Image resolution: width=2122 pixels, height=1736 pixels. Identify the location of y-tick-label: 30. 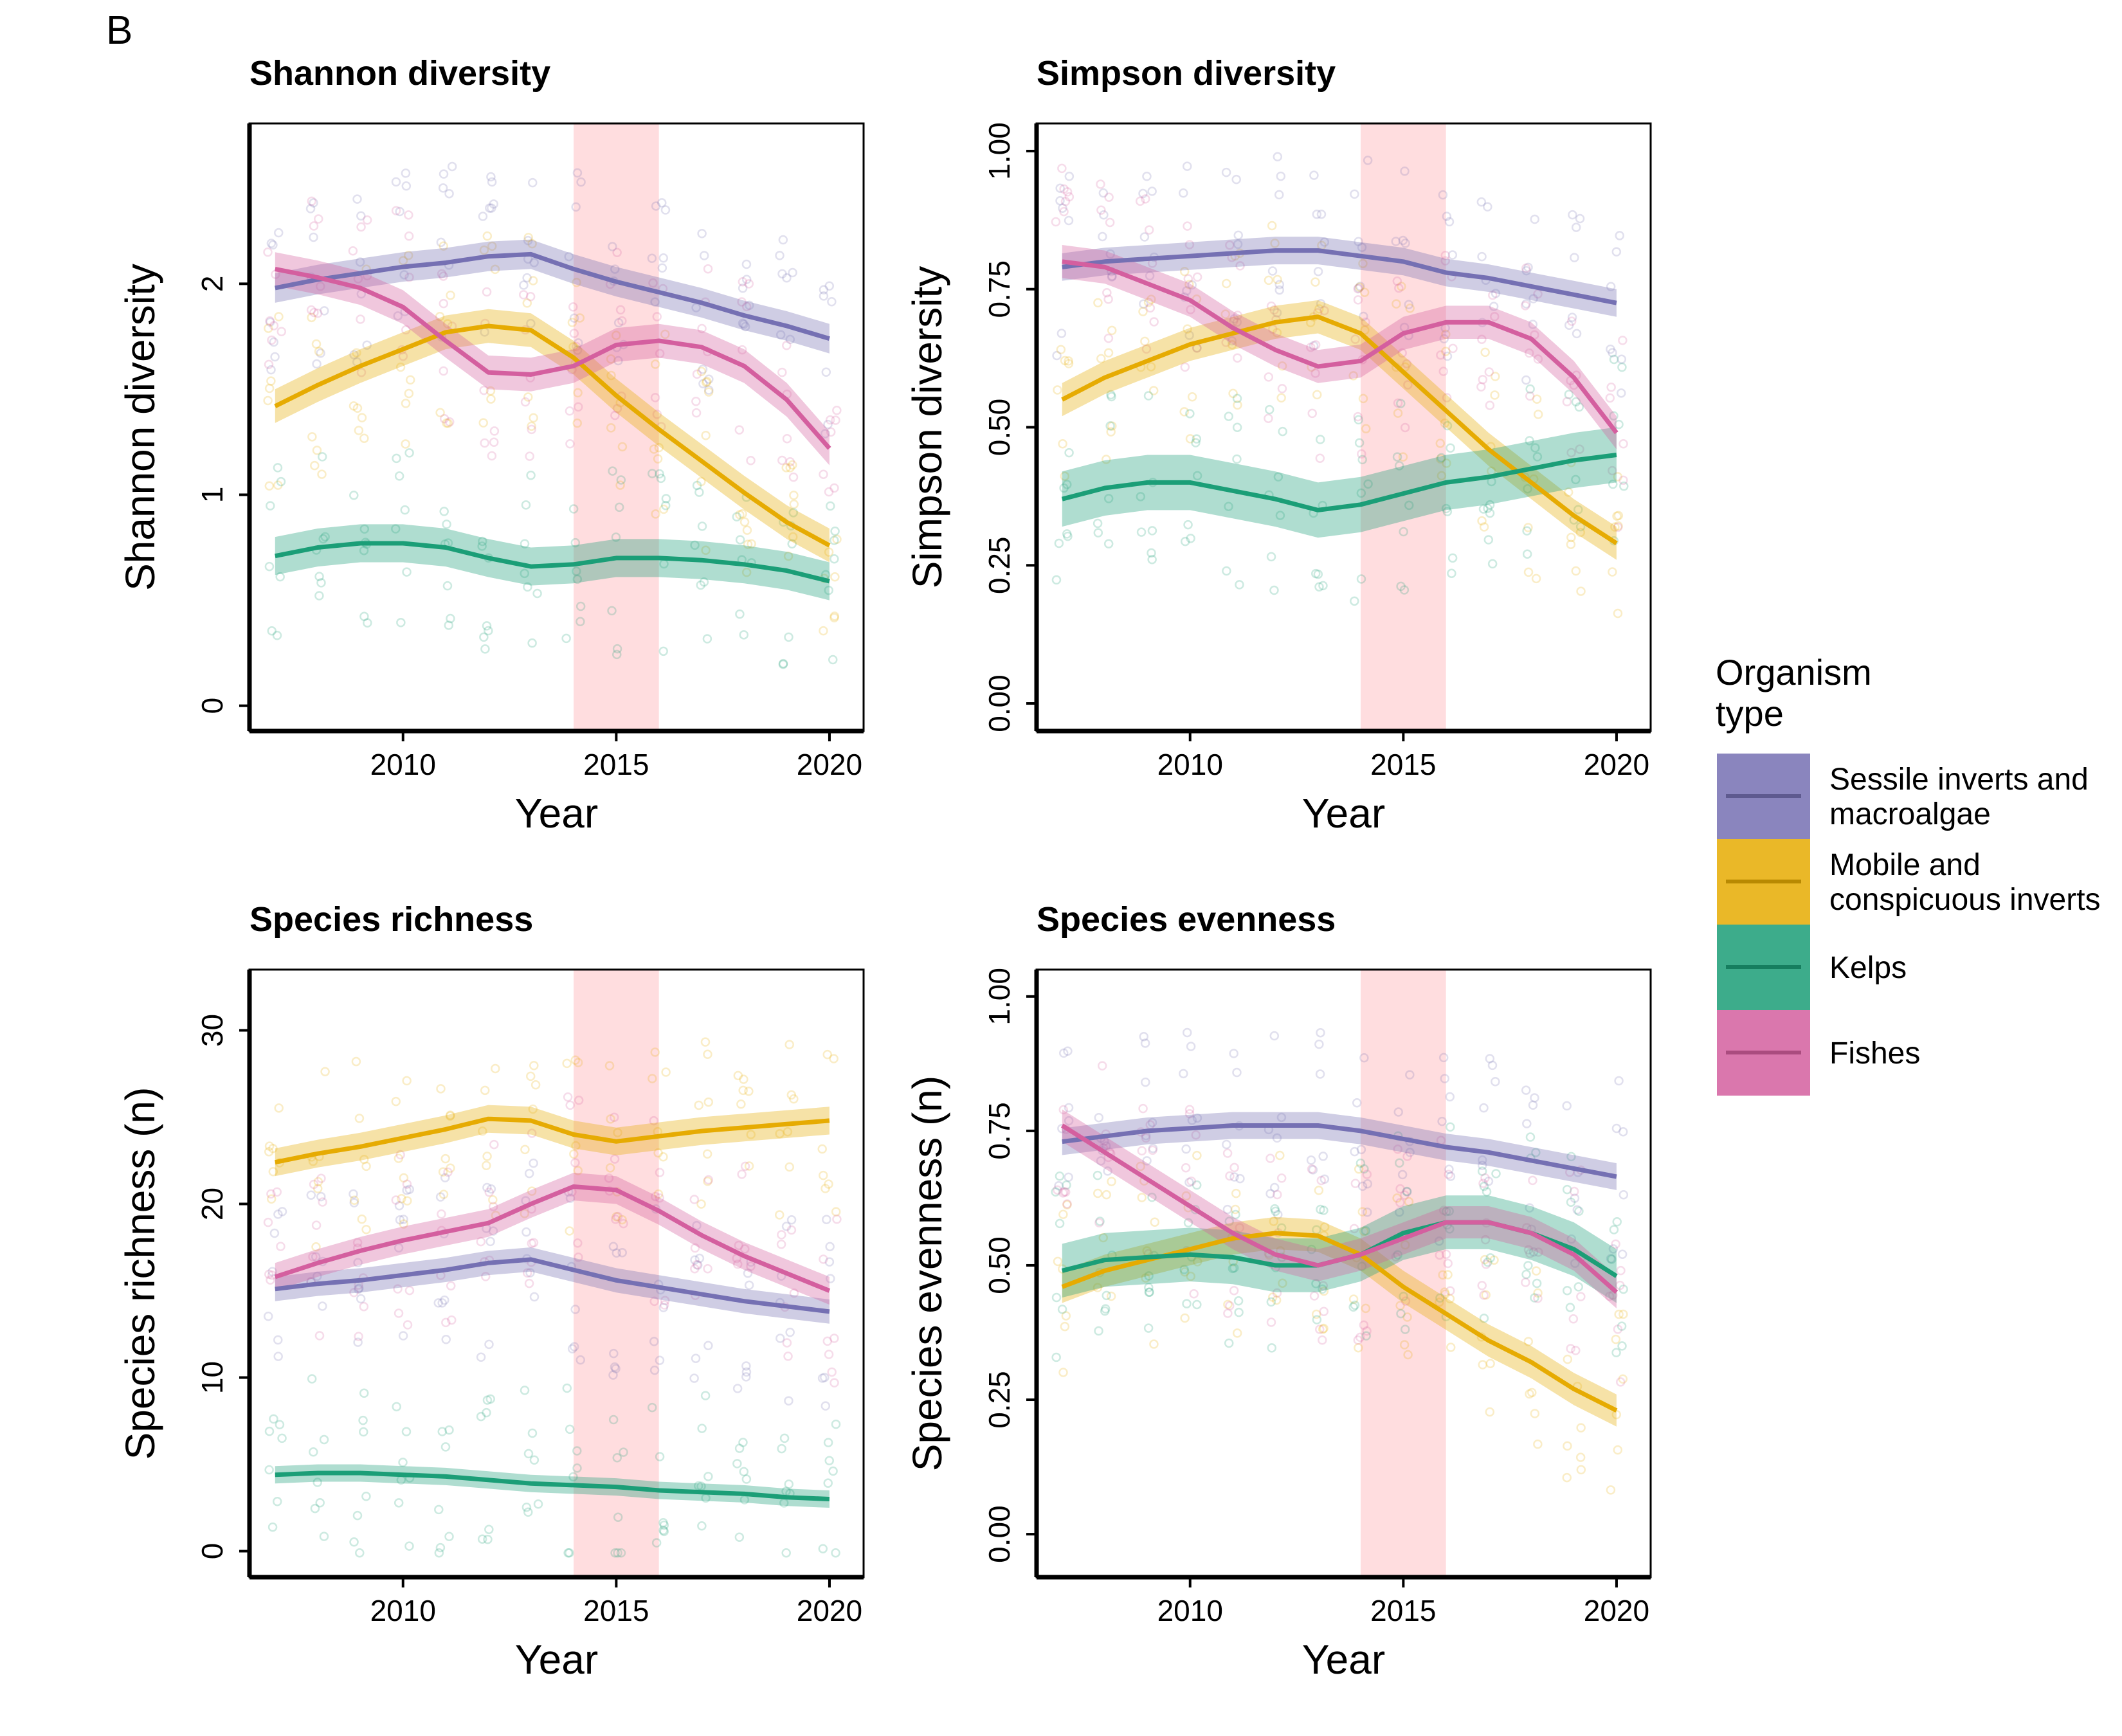
(212, 1030).